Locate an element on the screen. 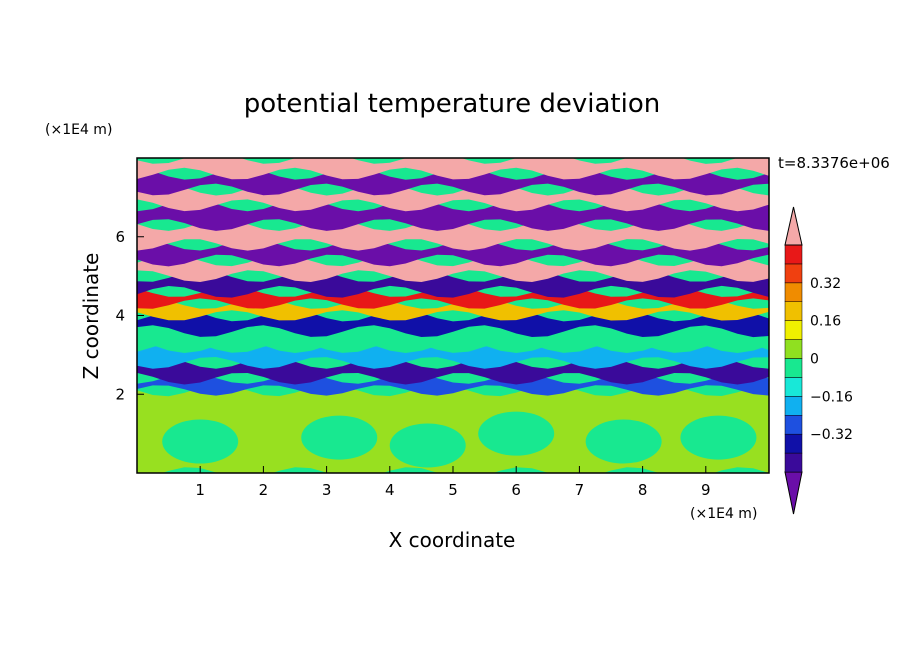 The width and height of the screenshot is (904, 654). colorbar: 0.32 0.16 0 −0.16 −0.32 is located at coordinates (818, 360).